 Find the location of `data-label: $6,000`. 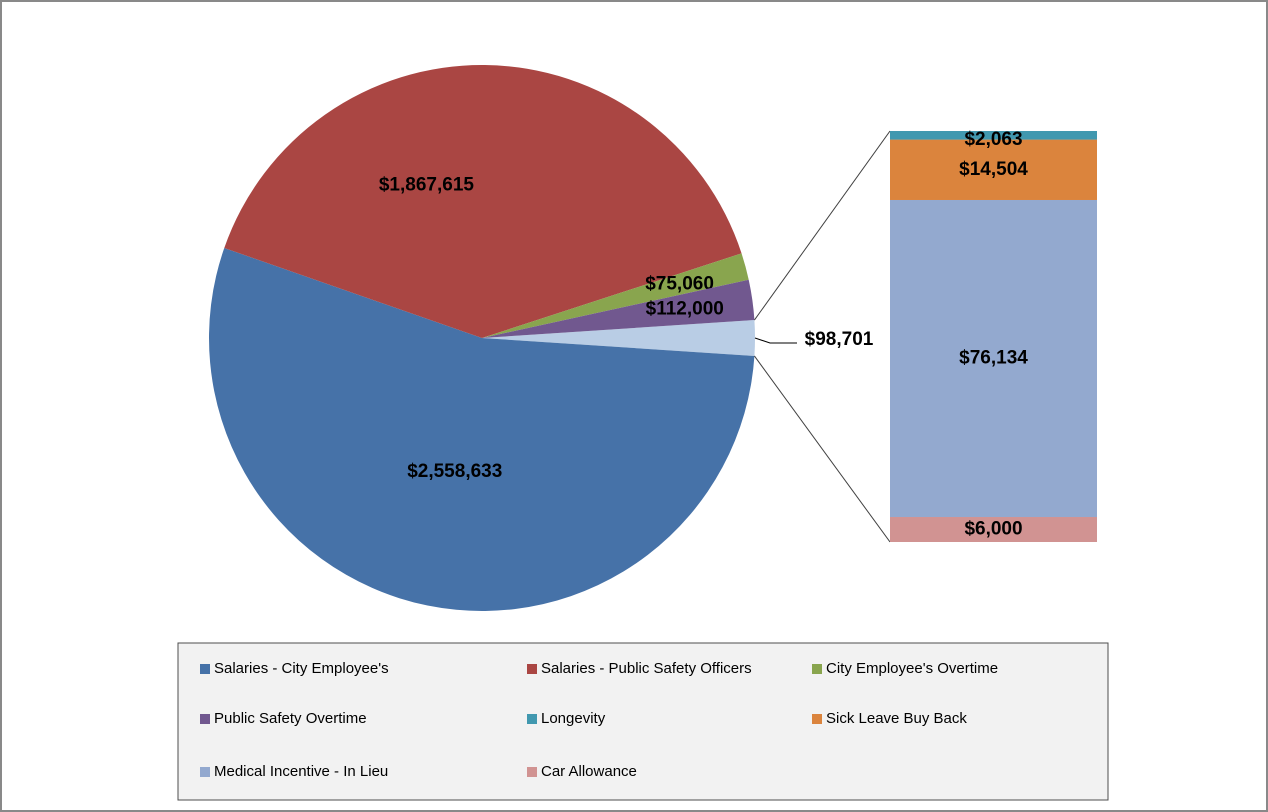

data-label: $6,000 is located at coordinates (993, 529).